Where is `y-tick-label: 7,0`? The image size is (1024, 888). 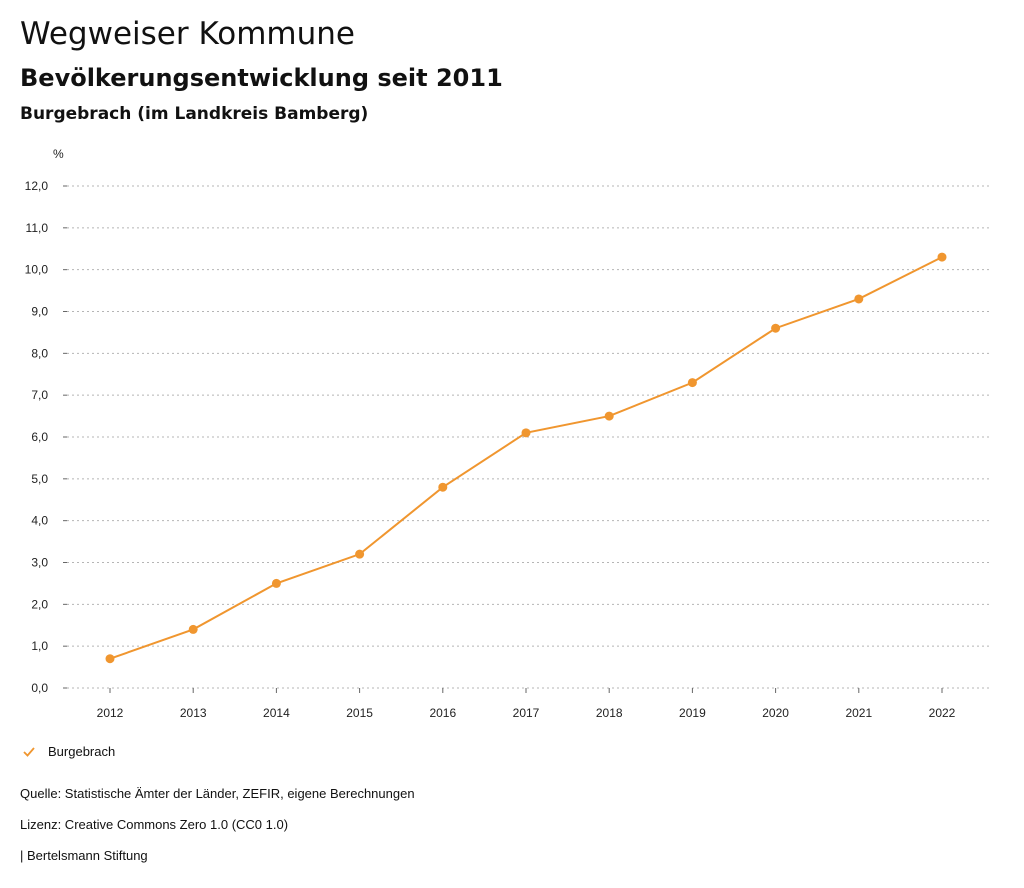 y-tick-label: 7,0 is located at coordinates (39, 395).